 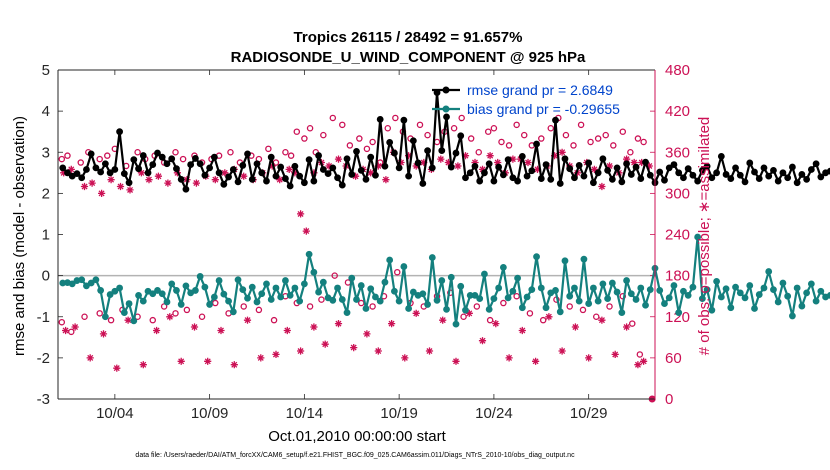 What do you see at coordinates (46, 111) in the screenshot?
I see `y-left-tick-label: 4` at bounding box center [46, 111].